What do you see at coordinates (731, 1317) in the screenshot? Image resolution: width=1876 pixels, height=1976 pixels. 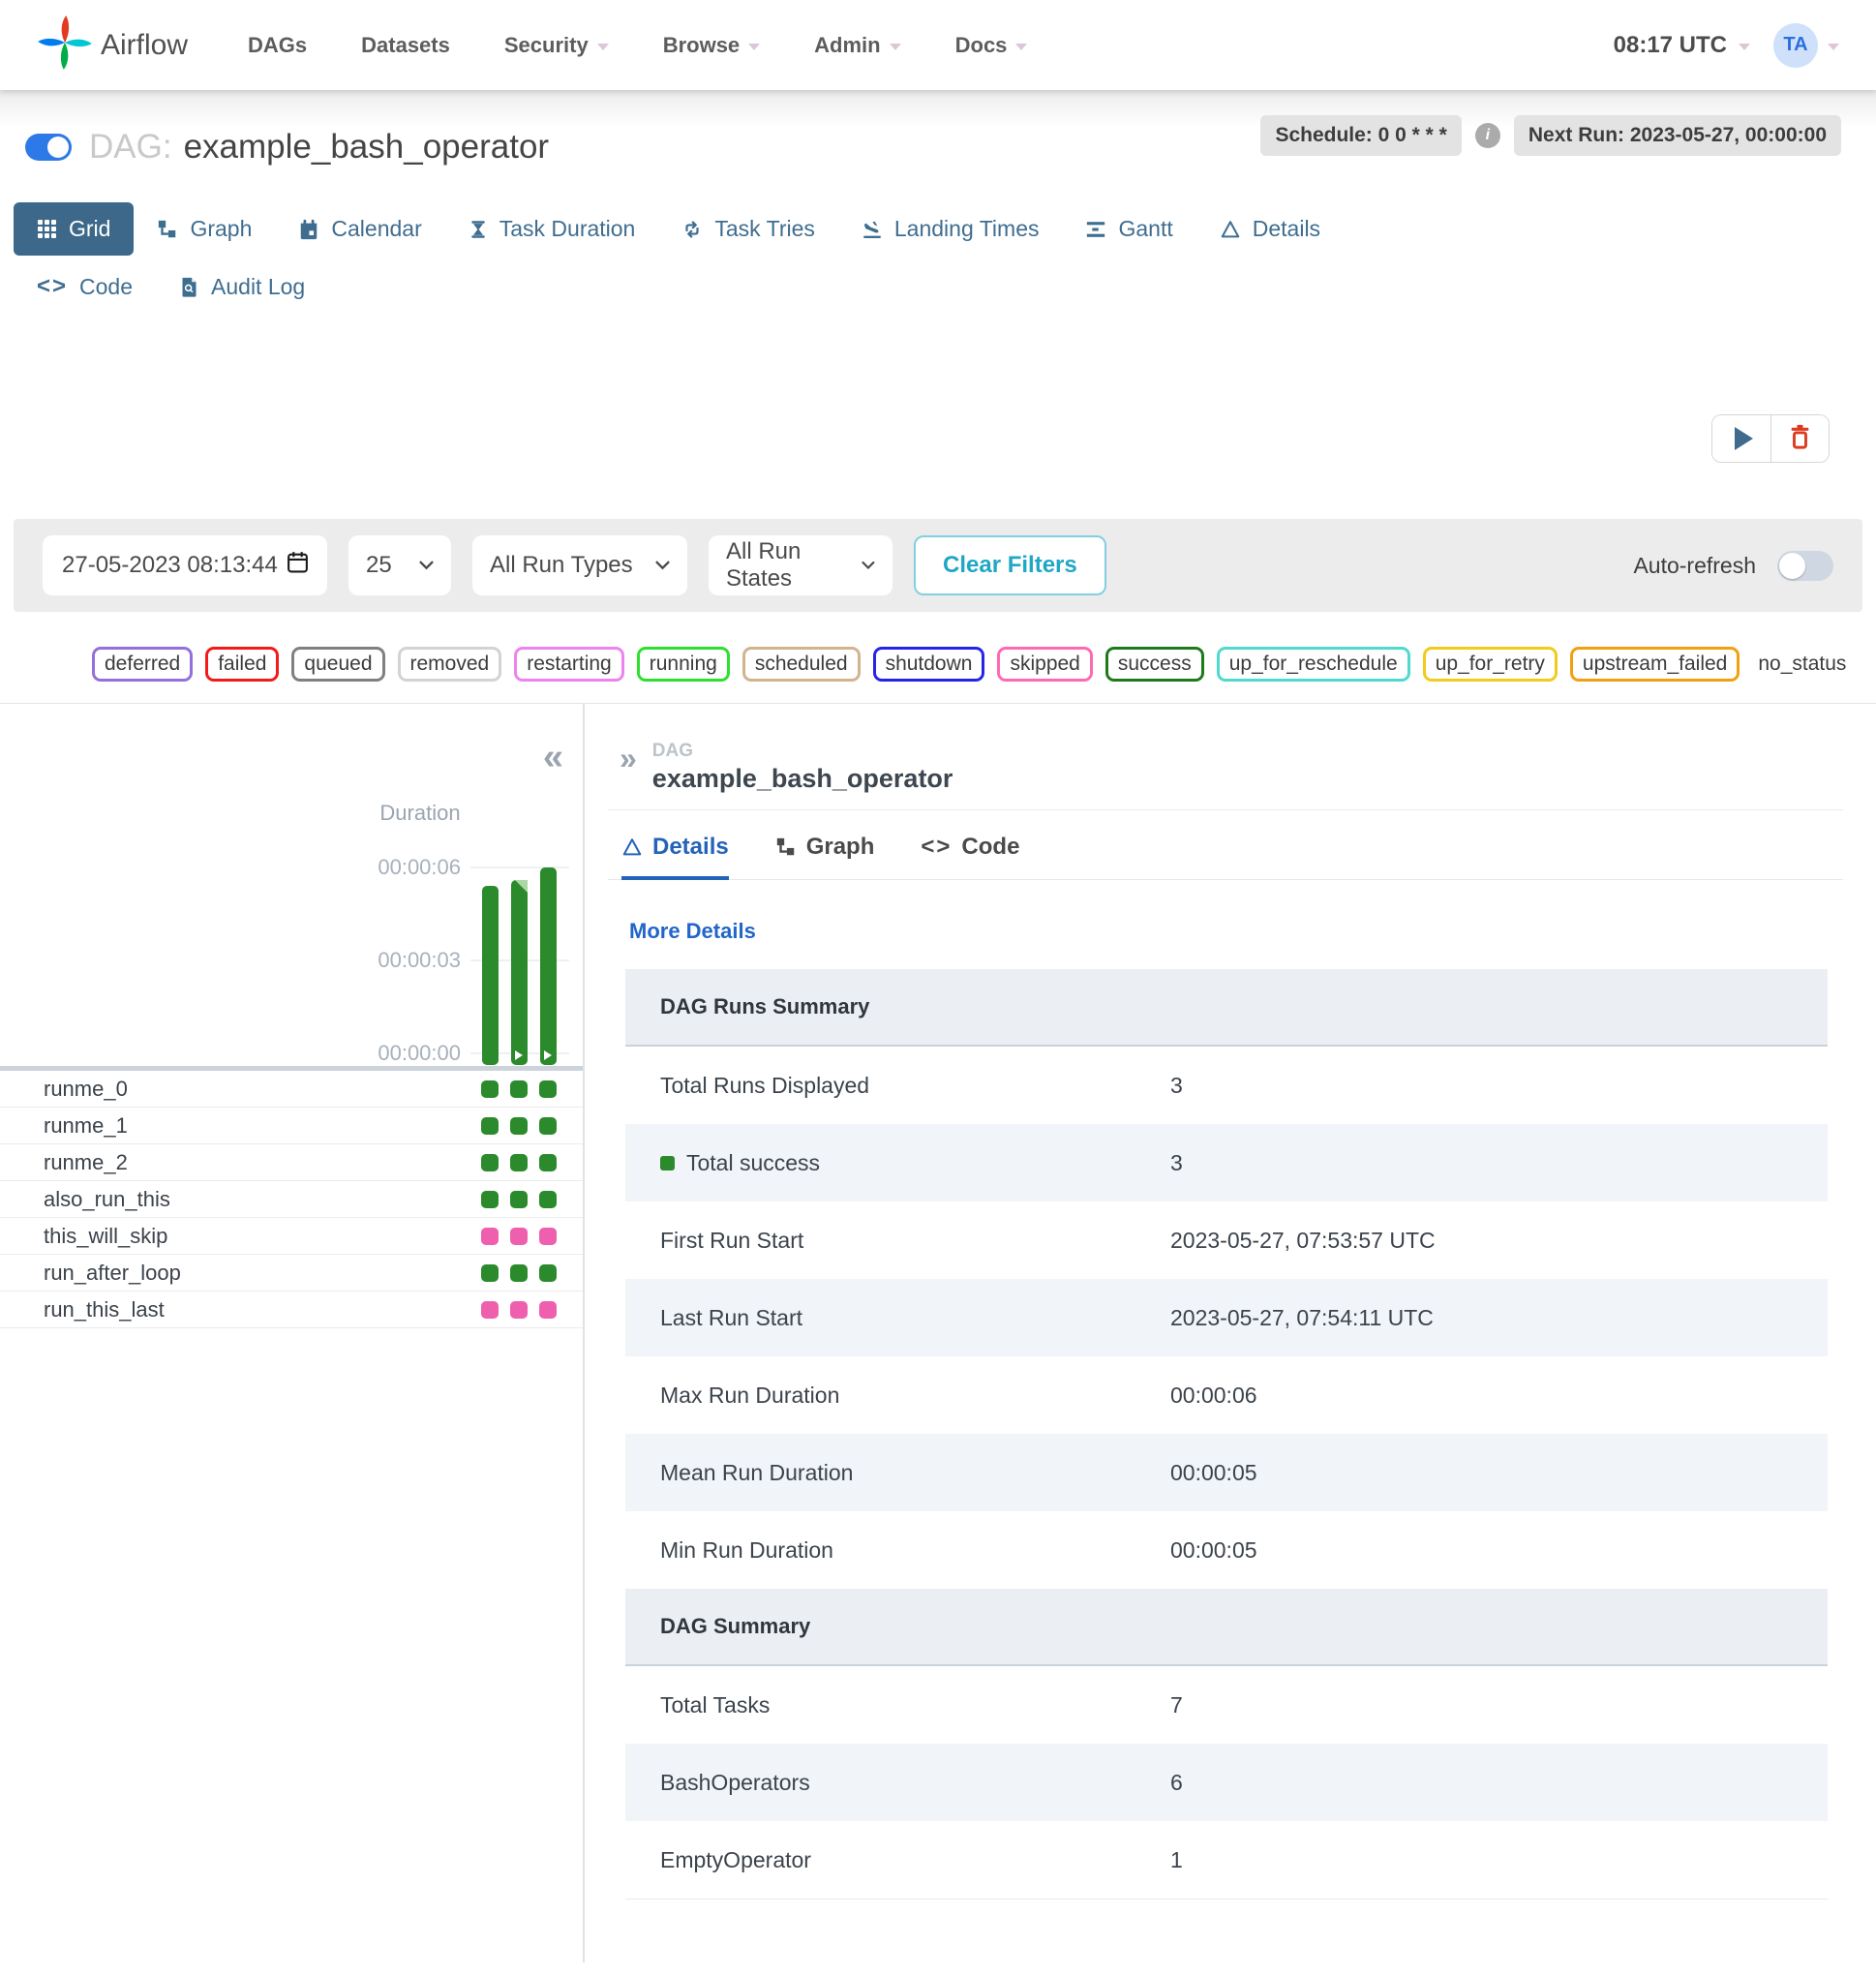 I see `details-row-label: Last Run Start` at bounding box center [731, 1317].